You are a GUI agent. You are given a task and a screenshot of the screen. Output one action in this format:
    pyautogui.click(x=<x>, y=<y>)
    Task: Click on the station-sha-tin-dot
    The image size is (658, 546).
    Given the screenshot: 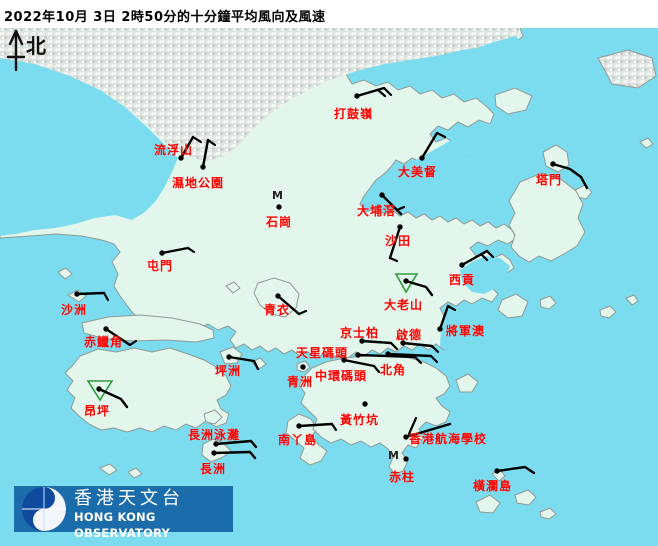 What is the action you would take?
    pyautogui.click(x=400, y=227)
    